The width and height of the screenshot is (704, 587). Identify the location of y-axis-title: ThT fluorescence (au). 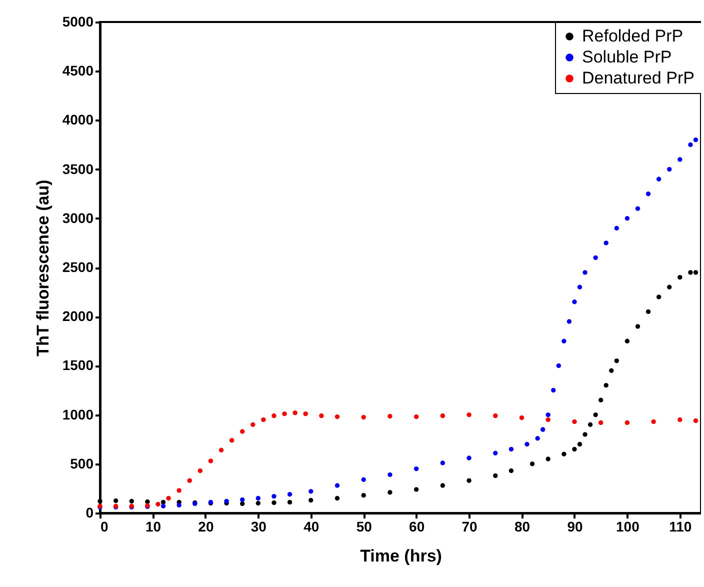
(42, 268).